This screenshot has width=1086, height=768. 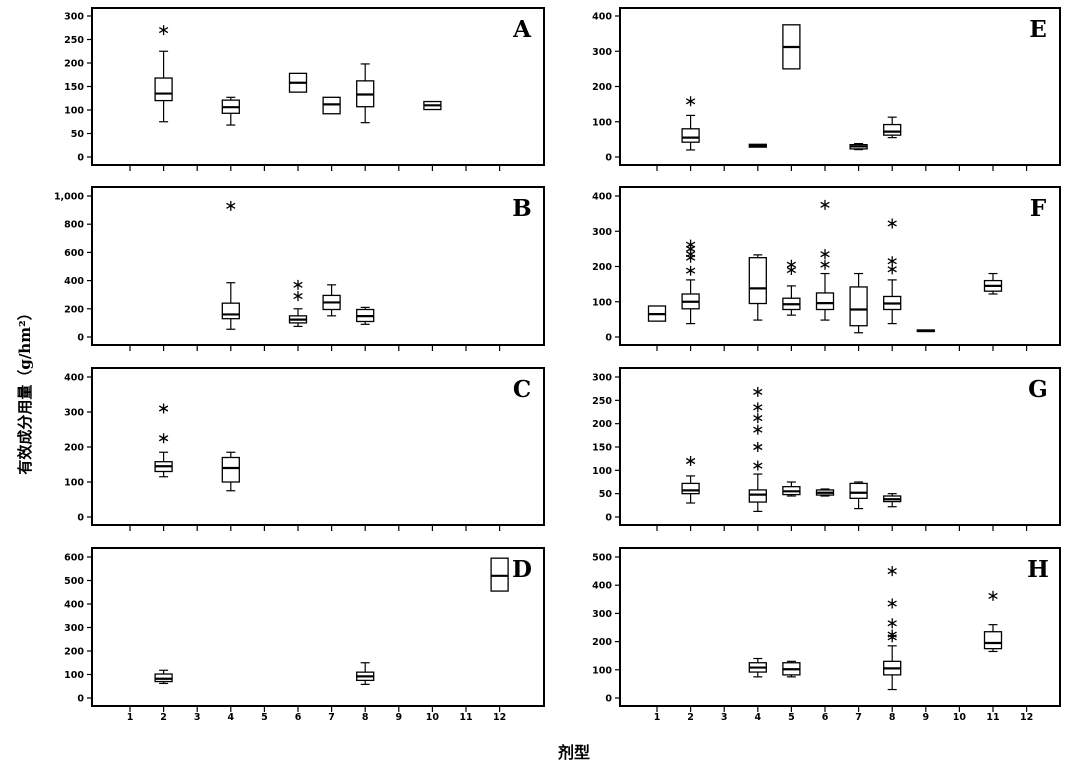 What do you see at coordinates (826, 89) in the screenshot?
I see `panel-e: 0 100 200 300 400 E` at bounding box center [826, 89].